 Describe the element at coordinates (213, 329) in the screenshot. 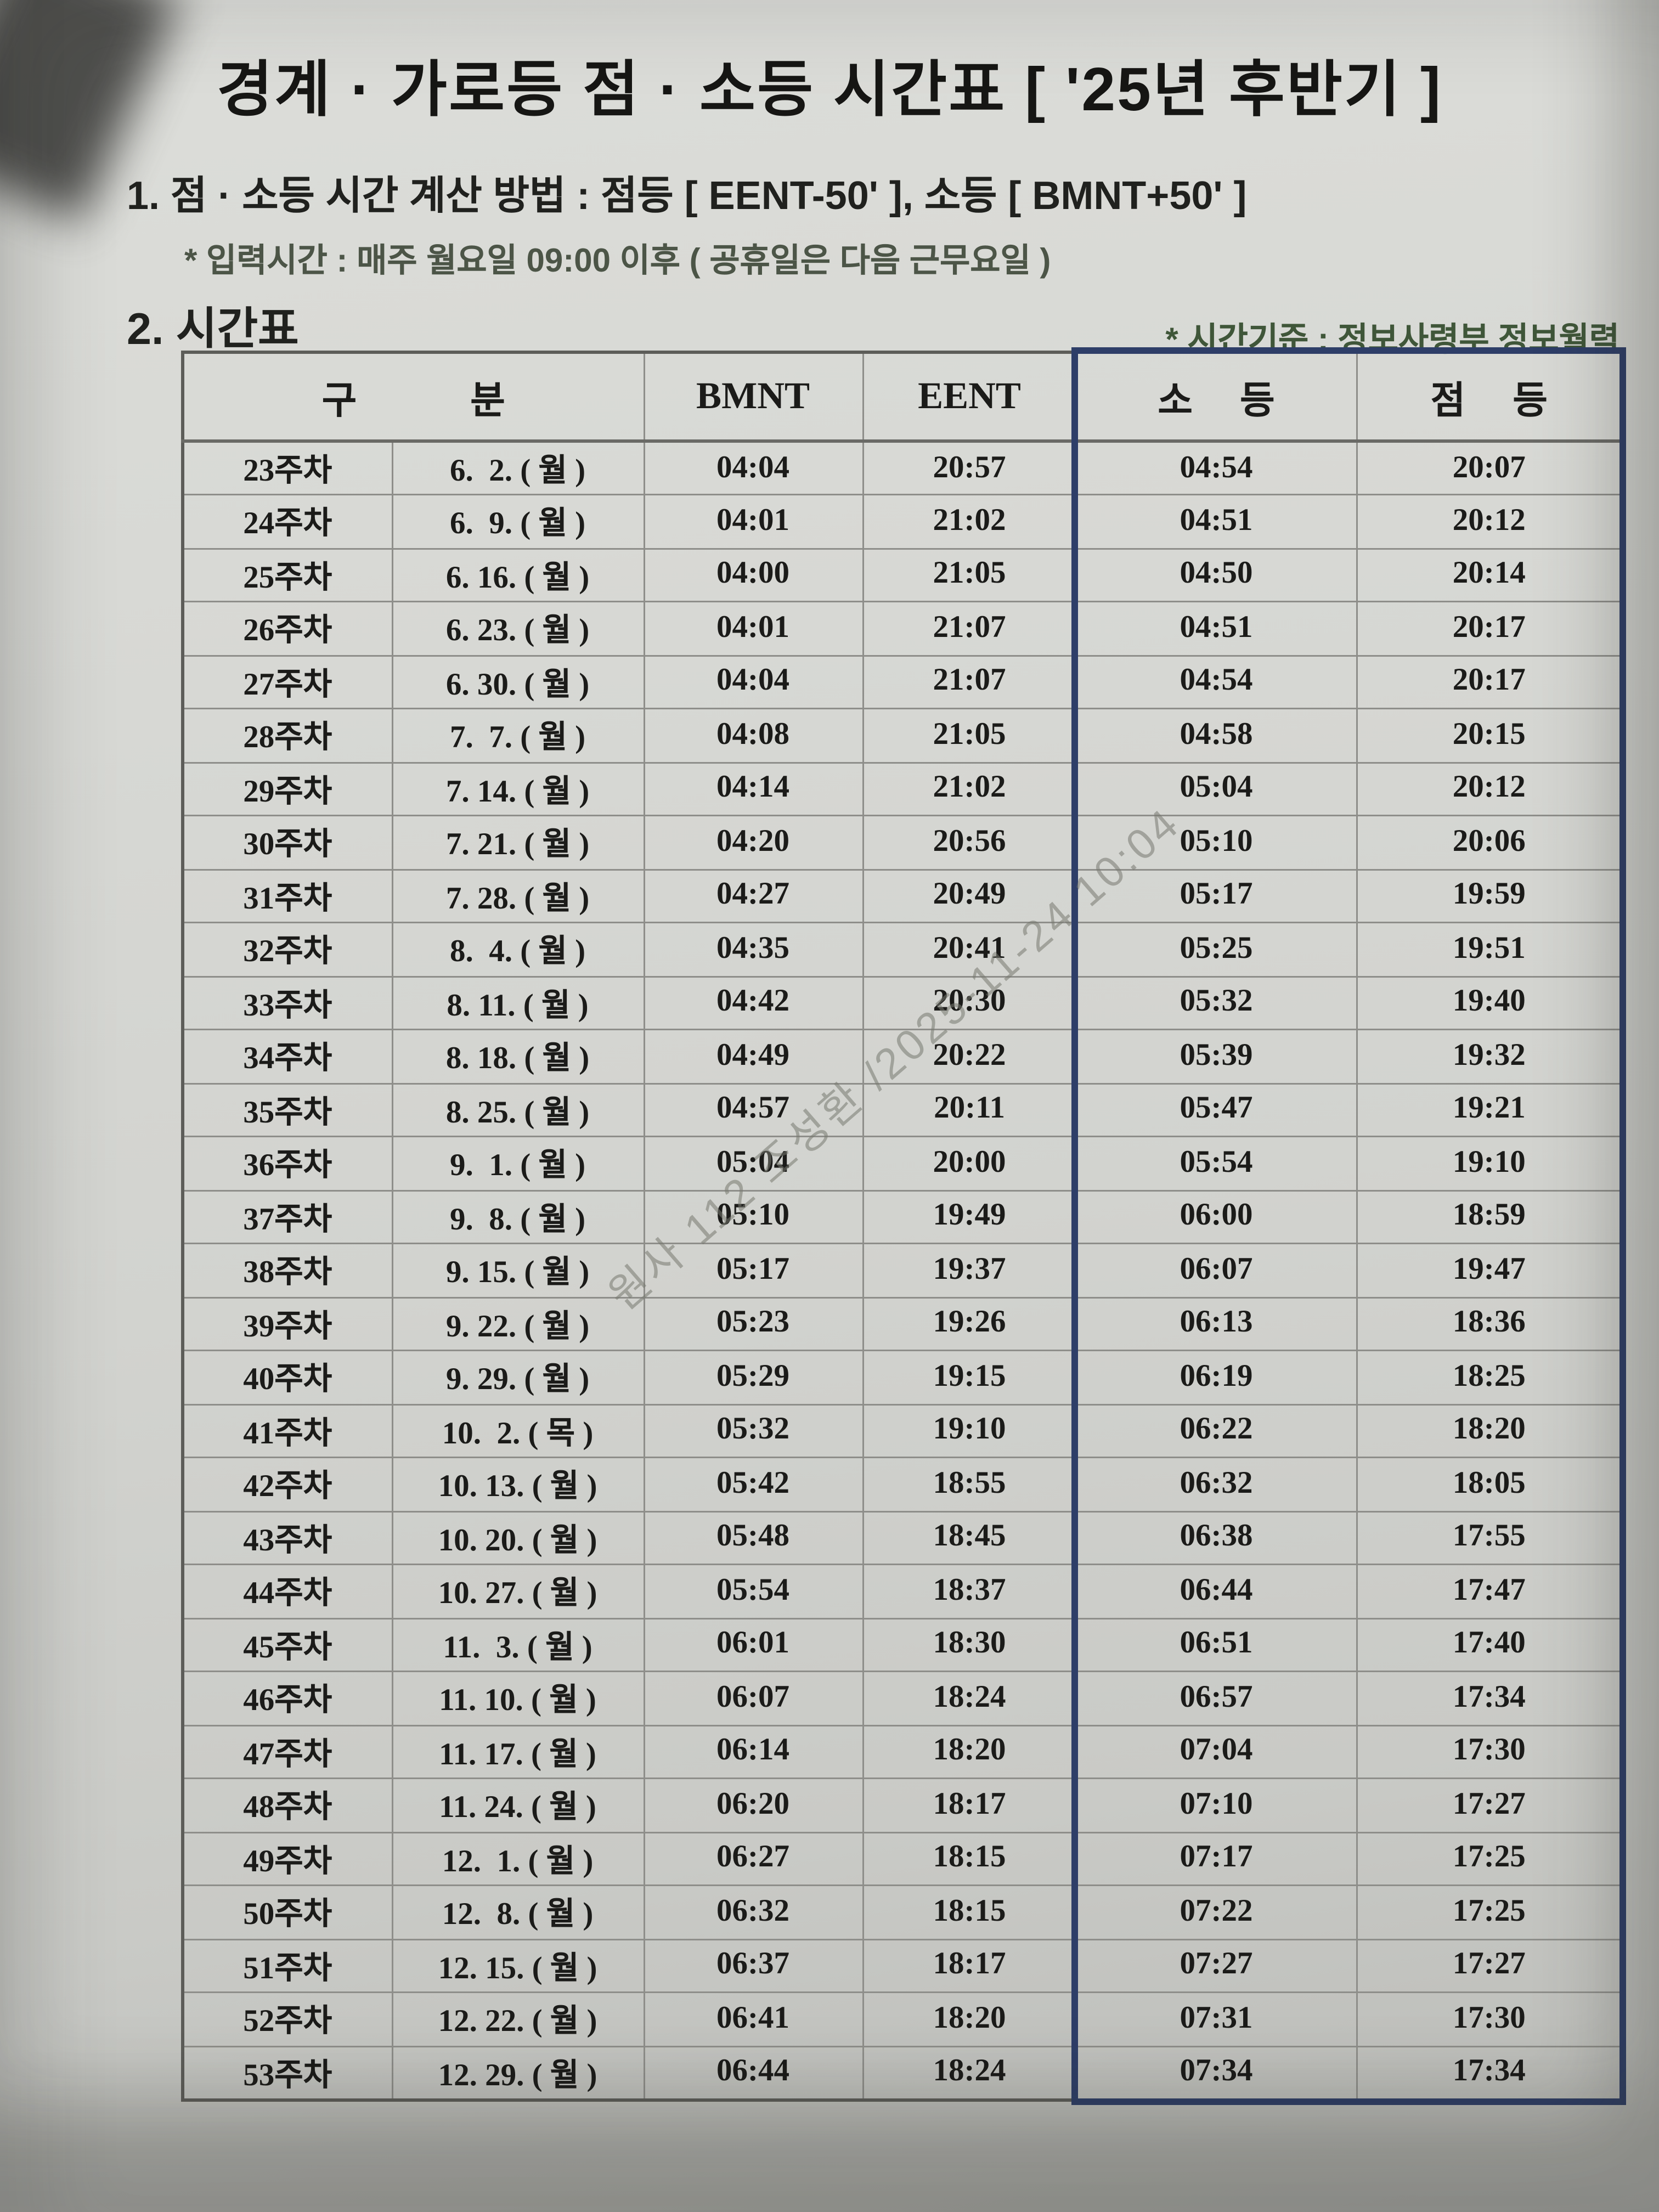

I see `section-heading-timetable: 2. 시간표` at that location.